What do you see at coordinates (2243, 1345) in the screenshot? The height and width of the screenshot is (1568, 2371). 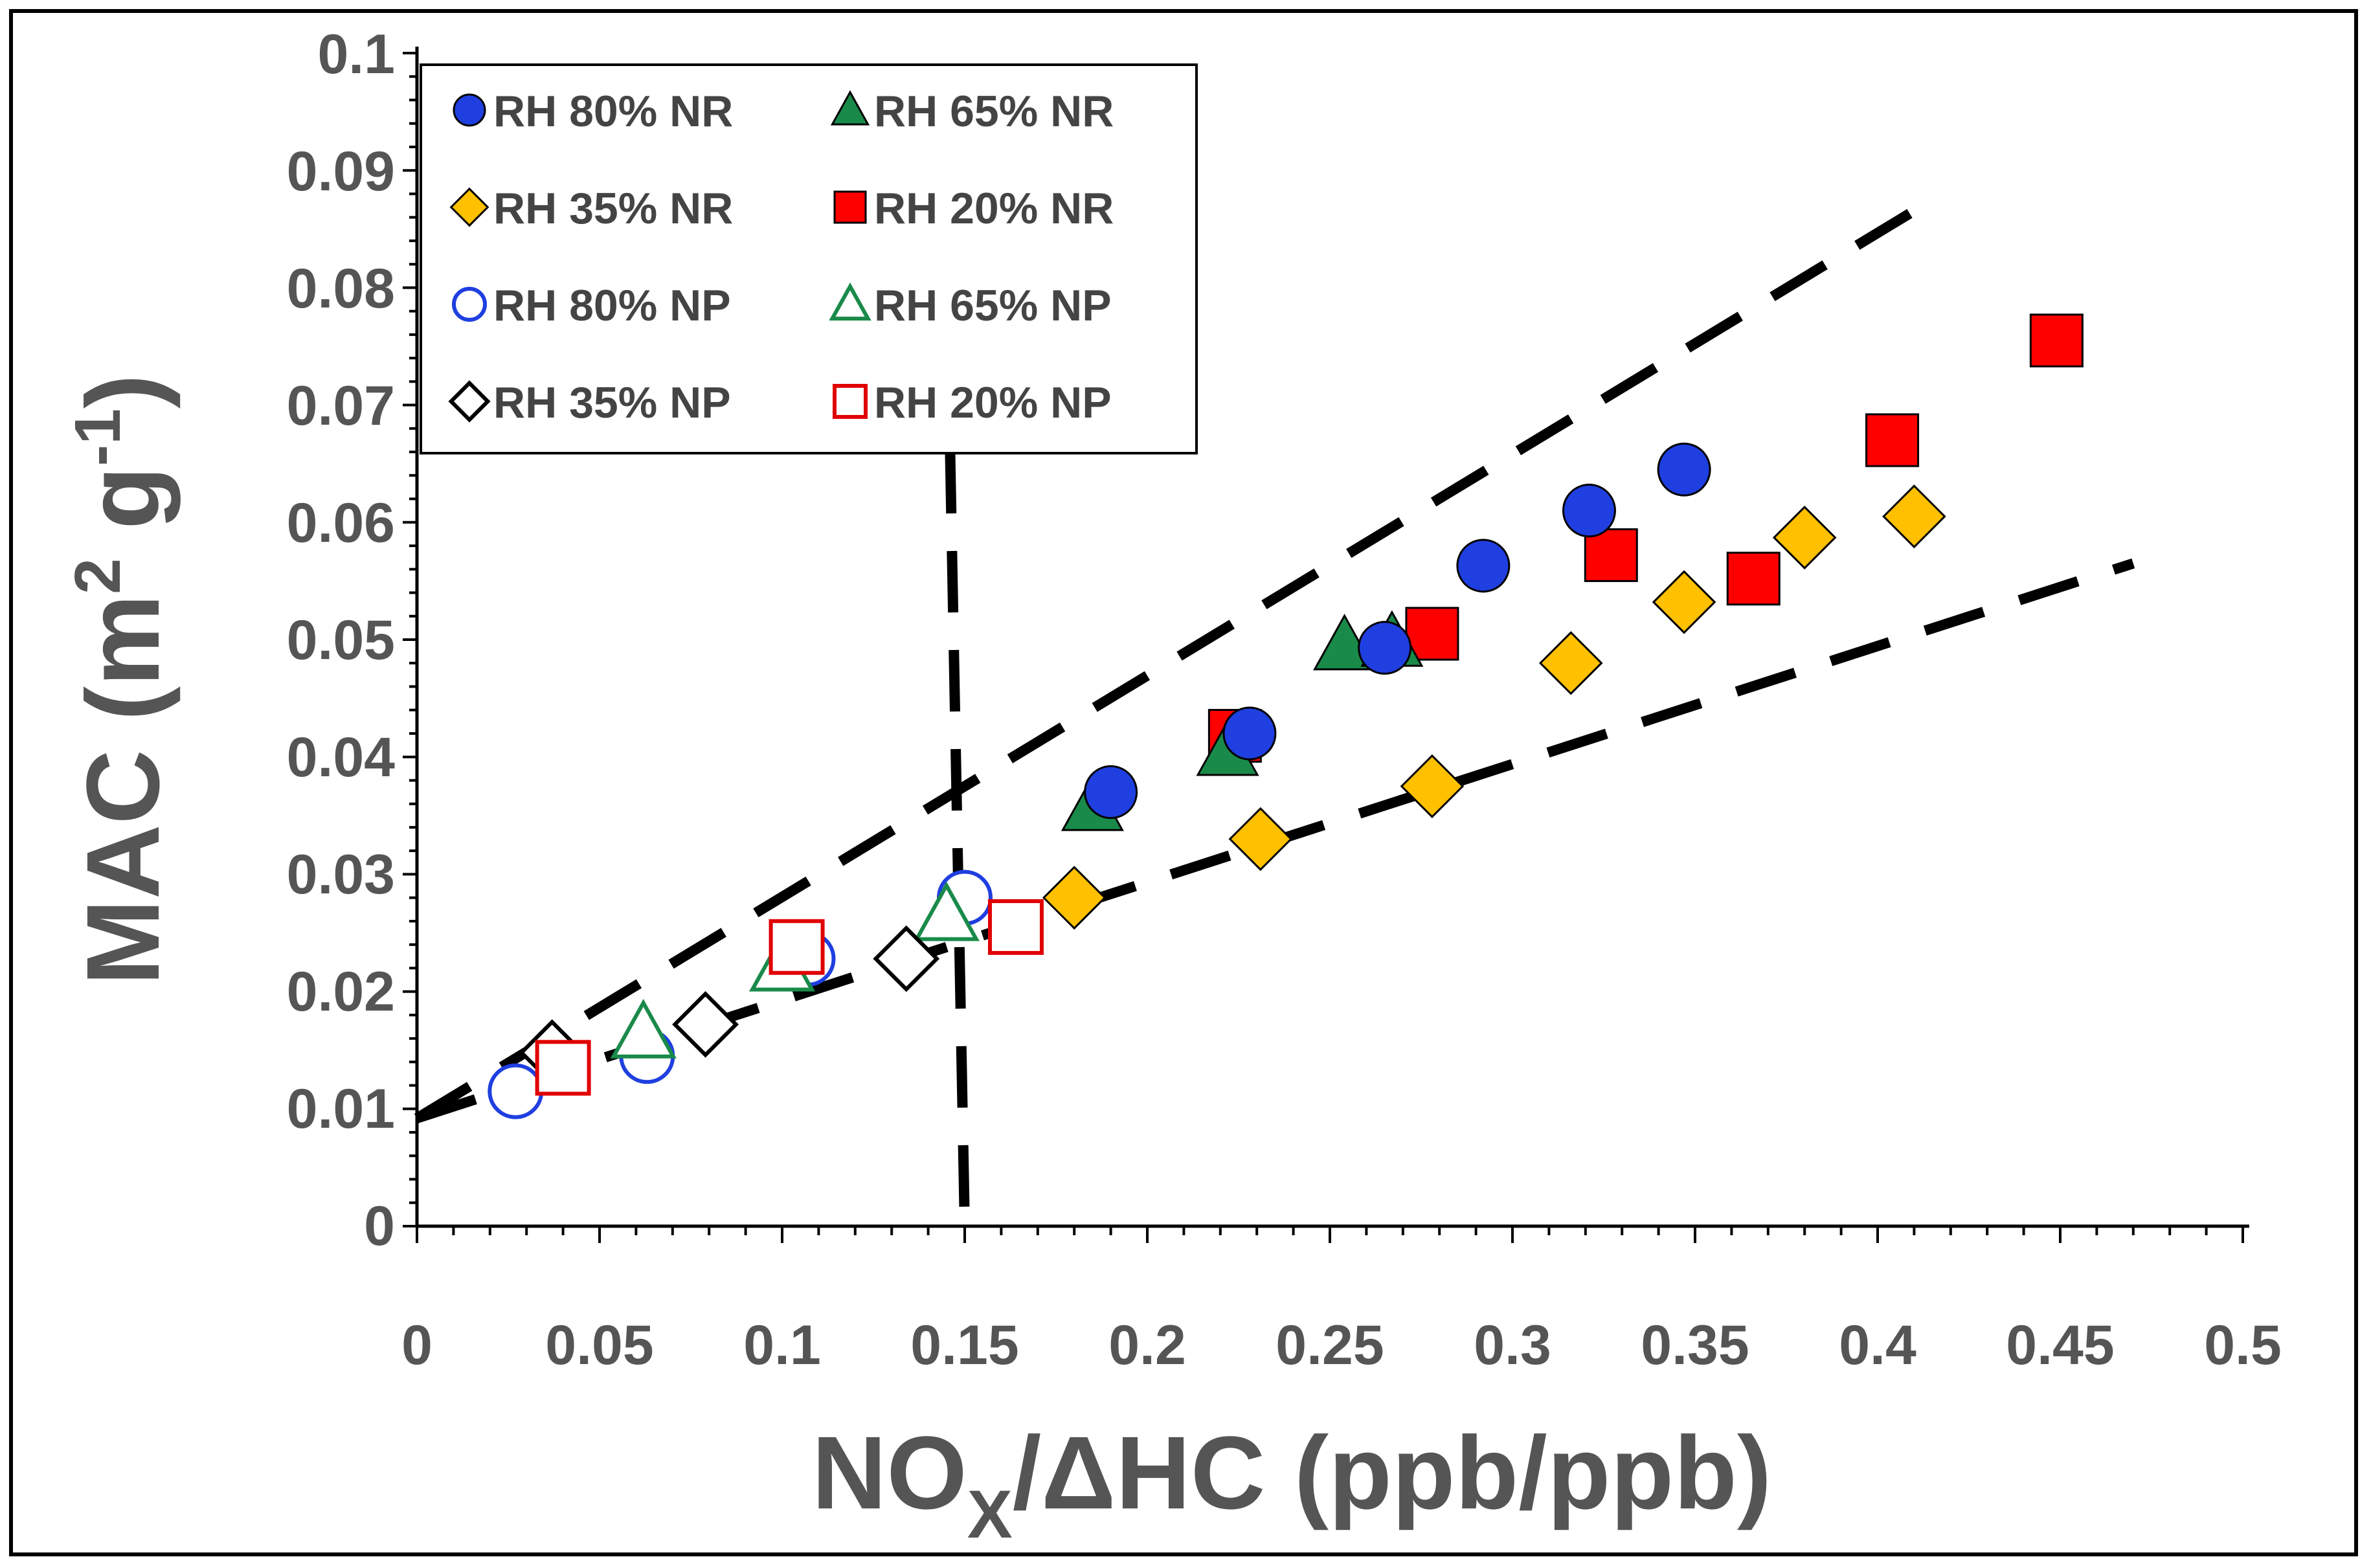 I see `x-tick-label-10: 0.5` at bounding box center [2243, 1345].